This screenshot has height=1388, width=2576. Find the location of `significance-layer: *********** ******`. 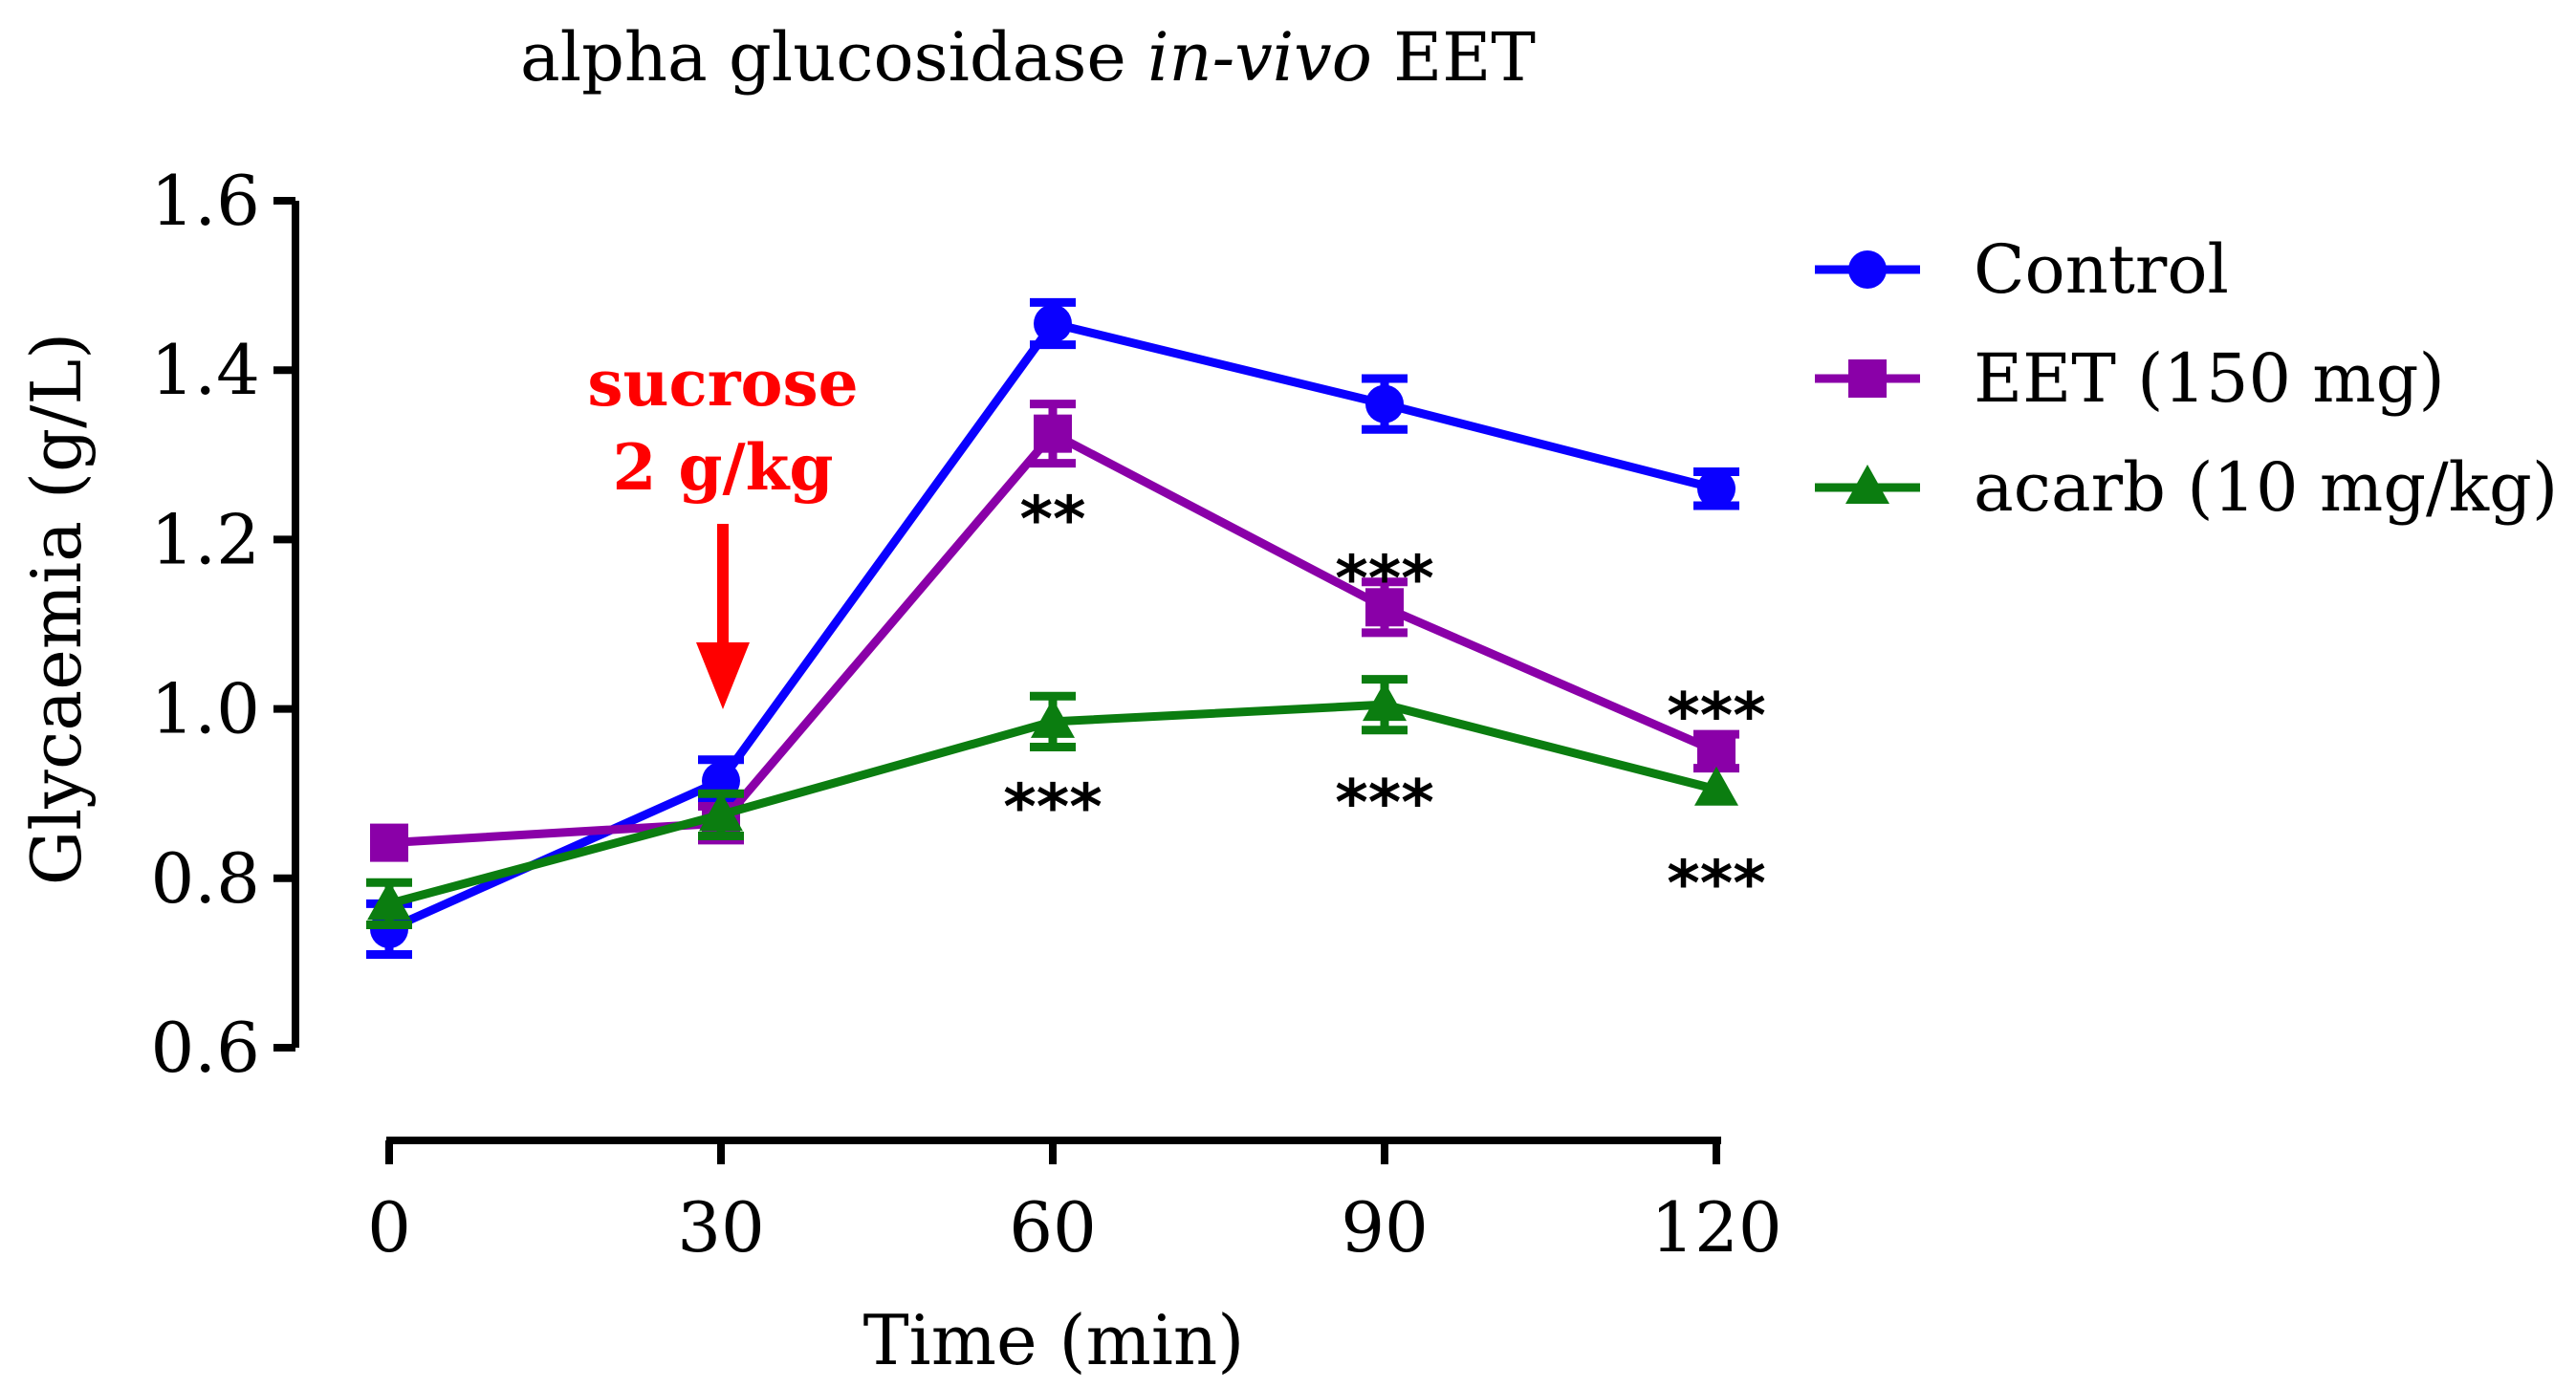

significance-layer: *********** ****** is located at coordinates (1384, 702).